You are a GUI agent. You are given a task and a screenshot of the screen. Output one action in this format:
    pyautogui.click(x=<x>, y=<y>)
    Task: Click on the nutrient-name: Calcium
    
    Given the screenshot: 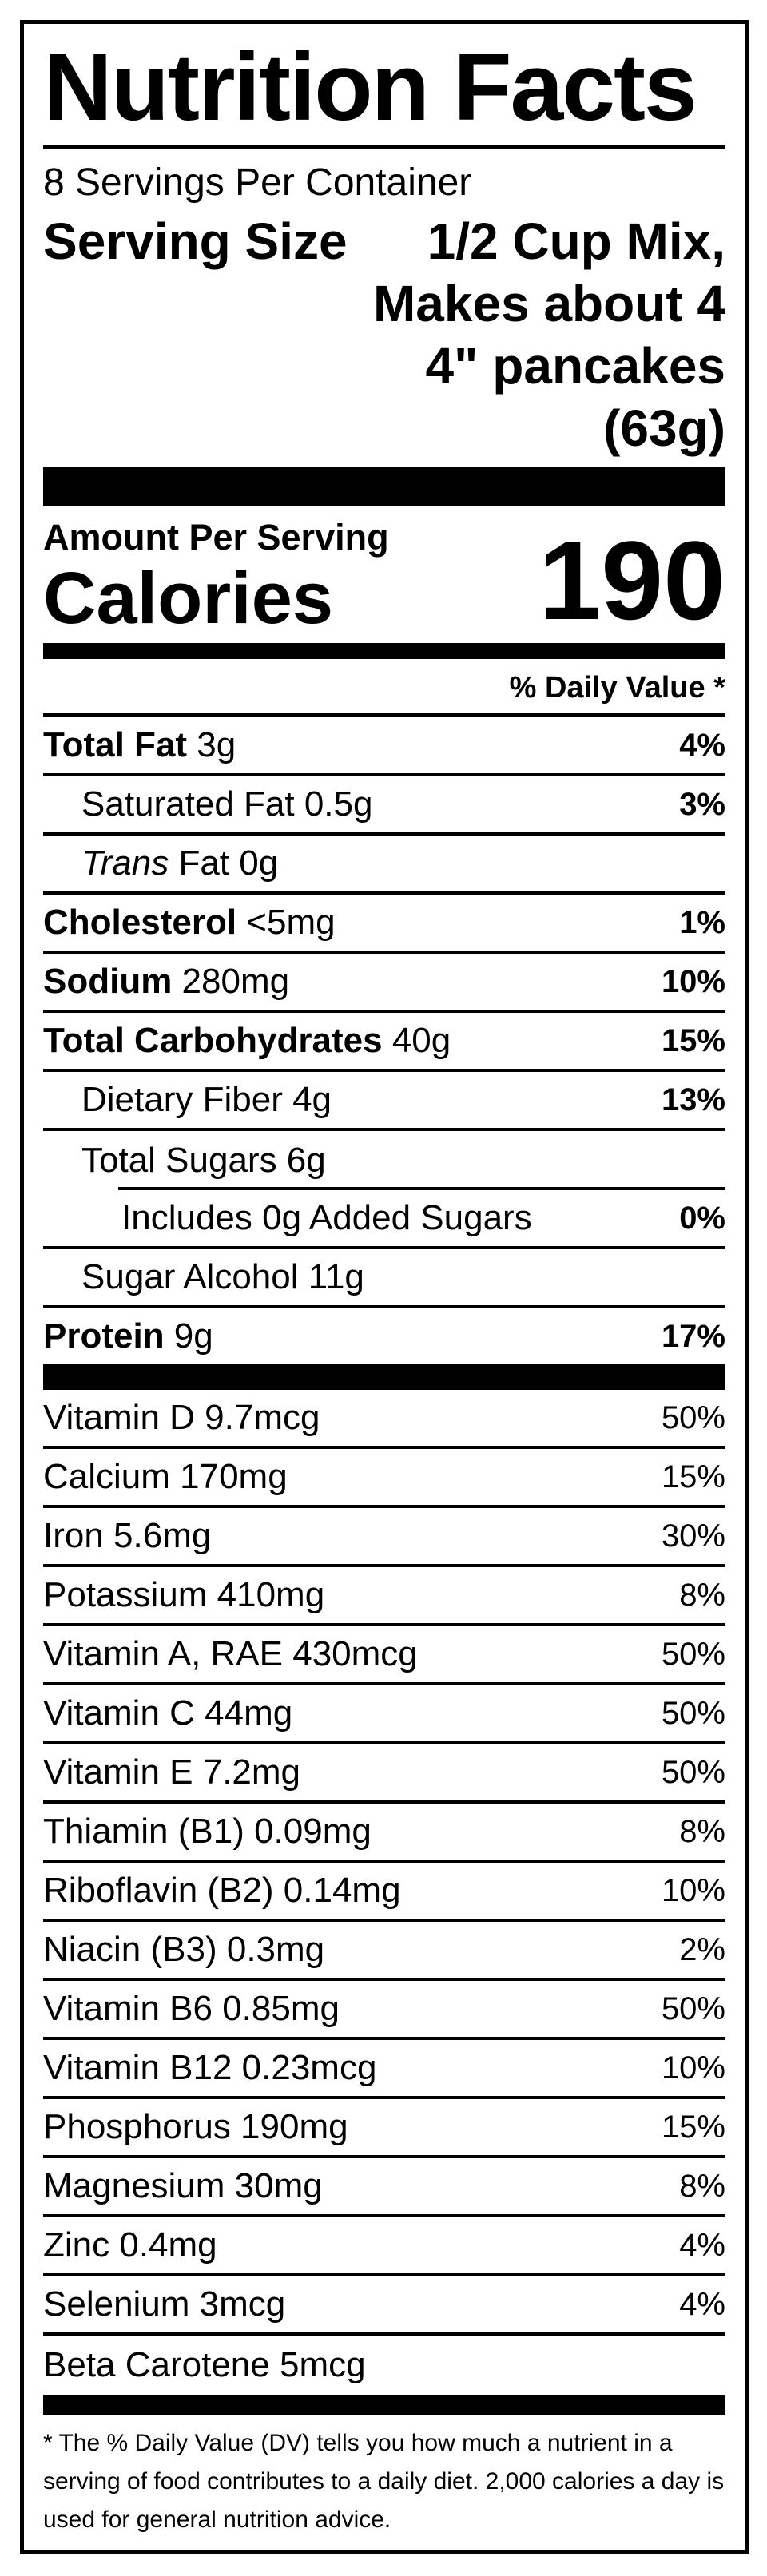 What is the action you would take?
    pyautogui.click(x=106, y=1476)
    